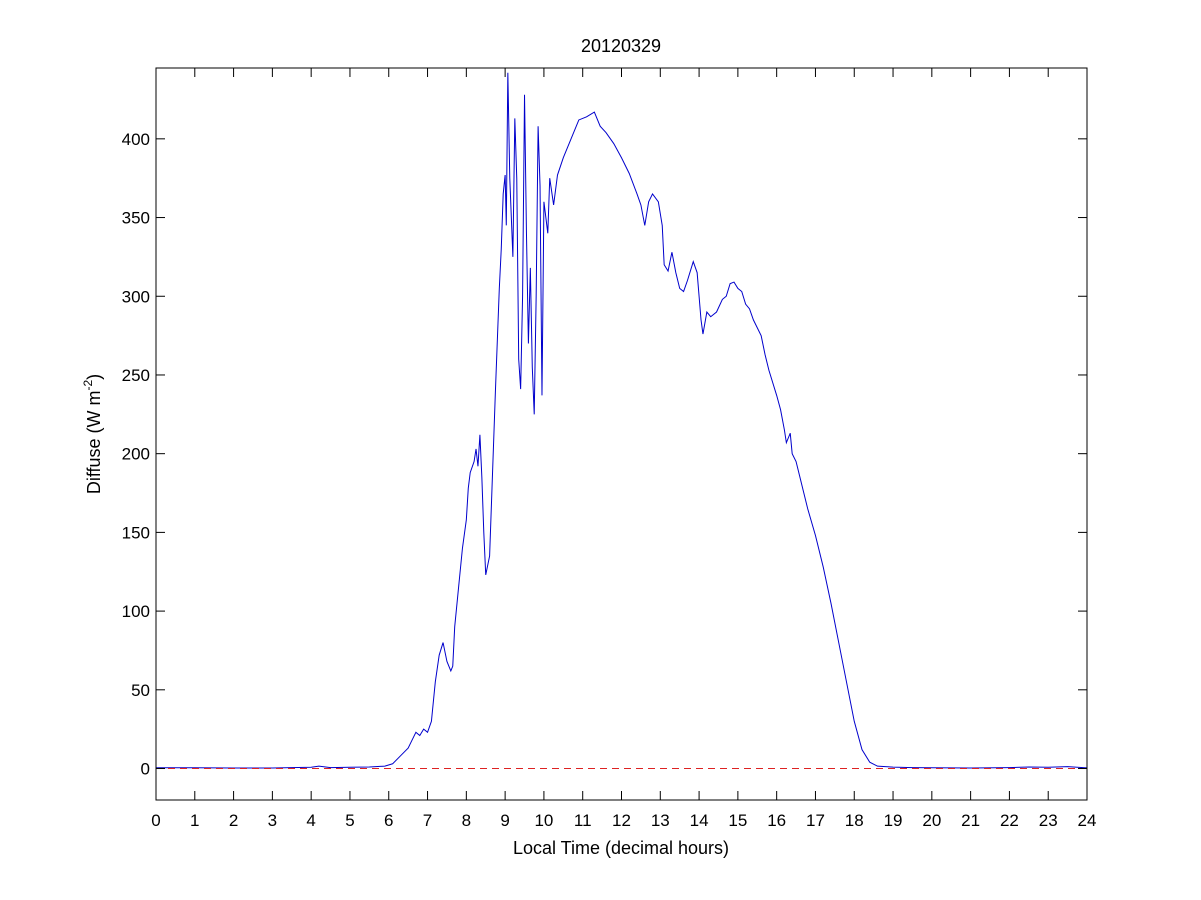 Image resolution: width=1201 pixels, height=900 pixels. What do you see at coordinates (776, 820) in the screenshot?
I see `x-tick-label: 16` at bounding box center [776, 820].